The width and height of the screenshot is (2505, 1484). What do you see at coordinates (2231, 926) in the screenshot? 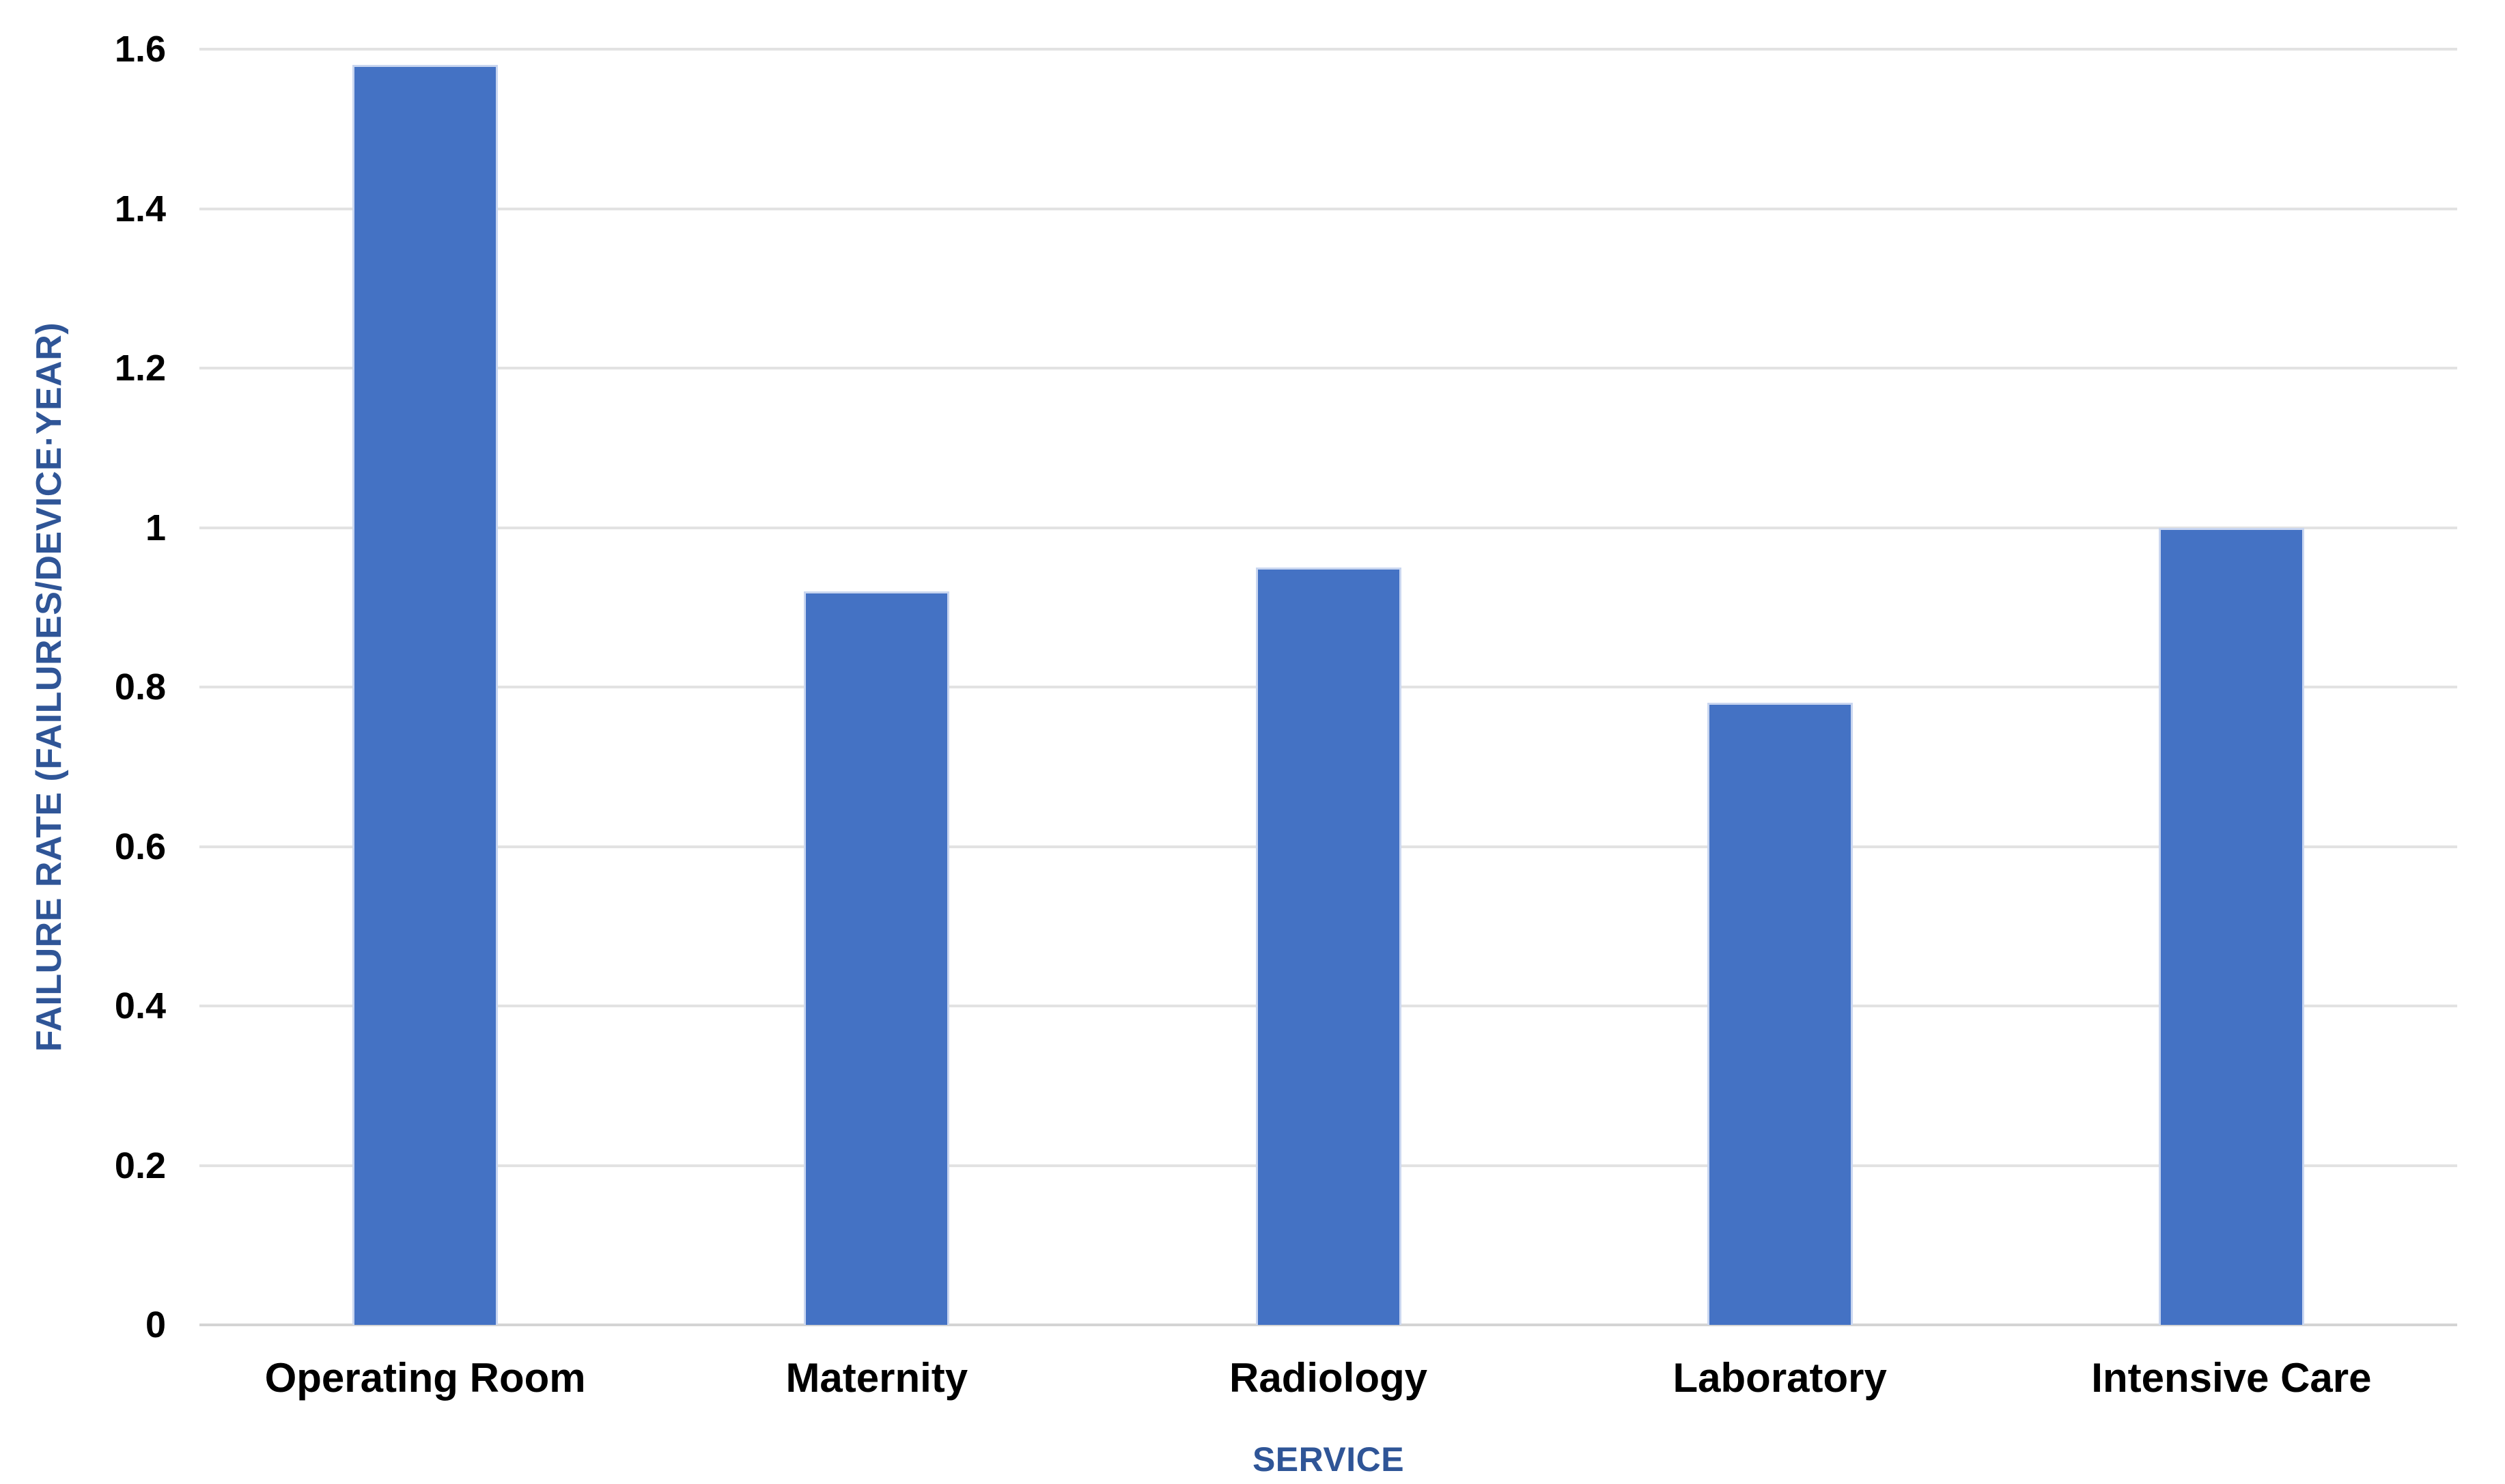
I see `bar-intensive-care` at bounding box center [2231, 926].